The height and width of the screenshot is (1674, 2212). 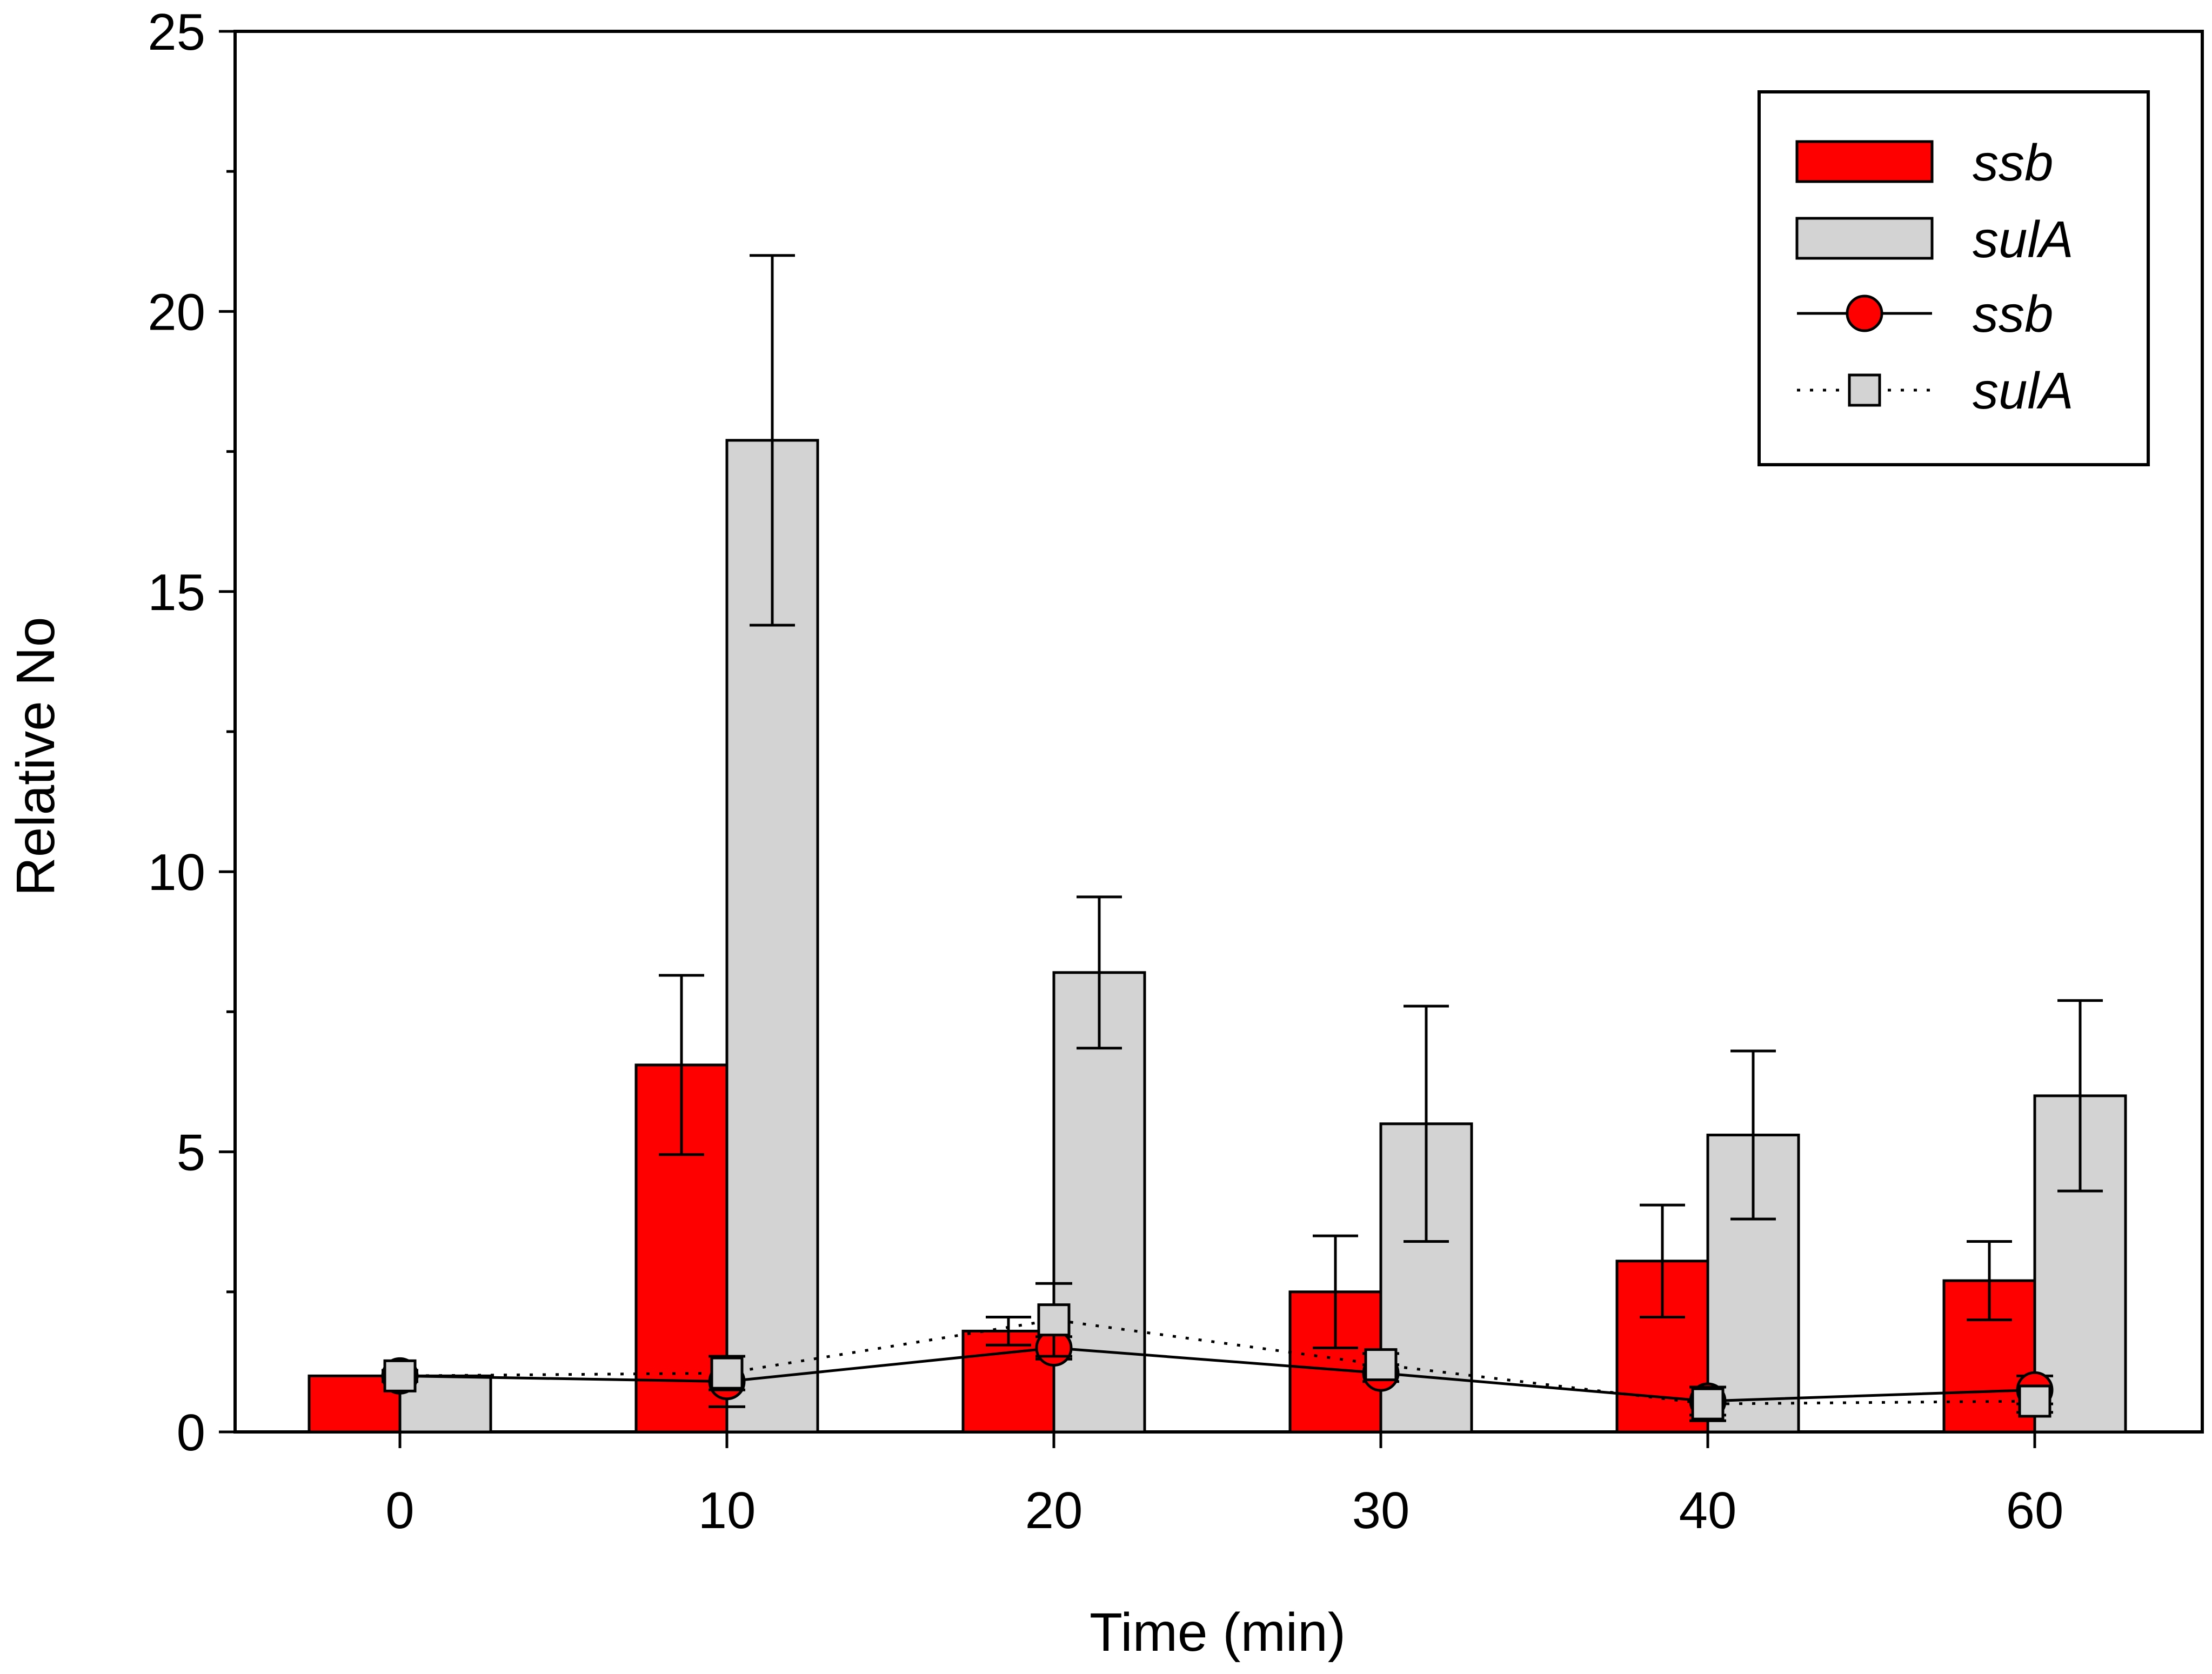 I want to click on legend-label-ssb-bar: ssb, so click(x=2013, y=163).